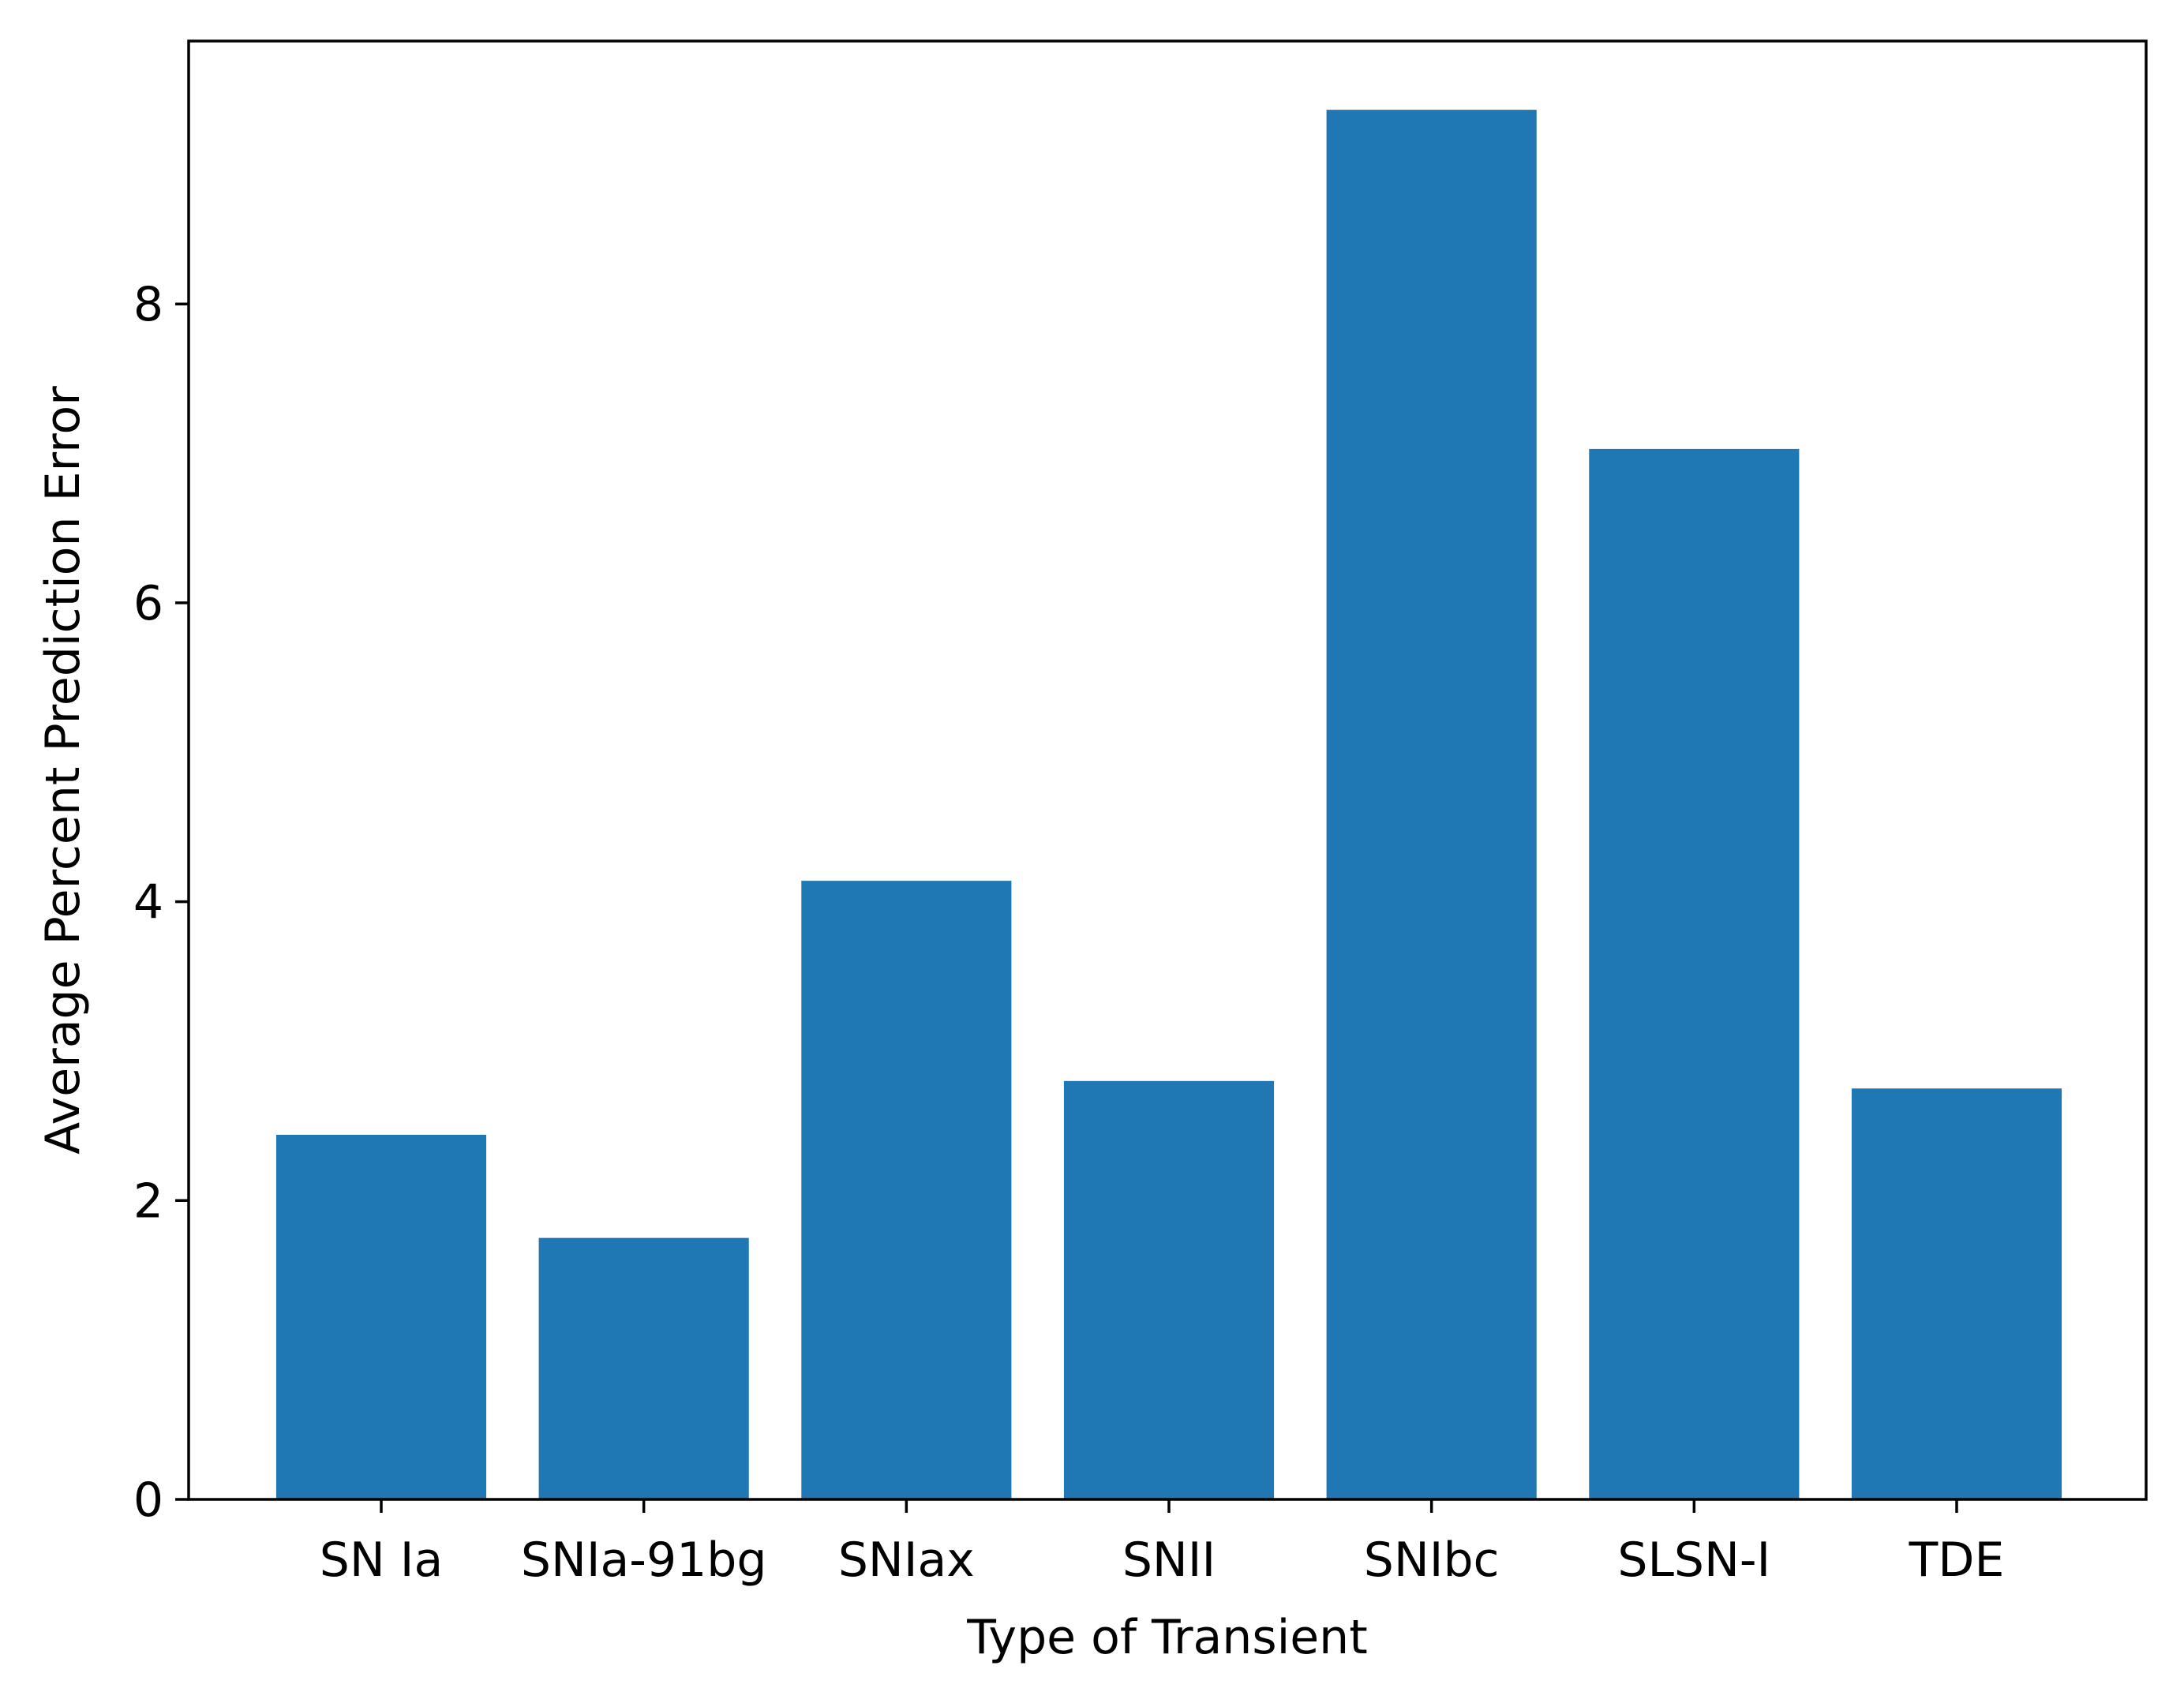  What do you see at coordinates (644, 1560) in the screenshot?
I see `x-tick-label-1: SNIa-91bg` at bounding box center [644, 1560].